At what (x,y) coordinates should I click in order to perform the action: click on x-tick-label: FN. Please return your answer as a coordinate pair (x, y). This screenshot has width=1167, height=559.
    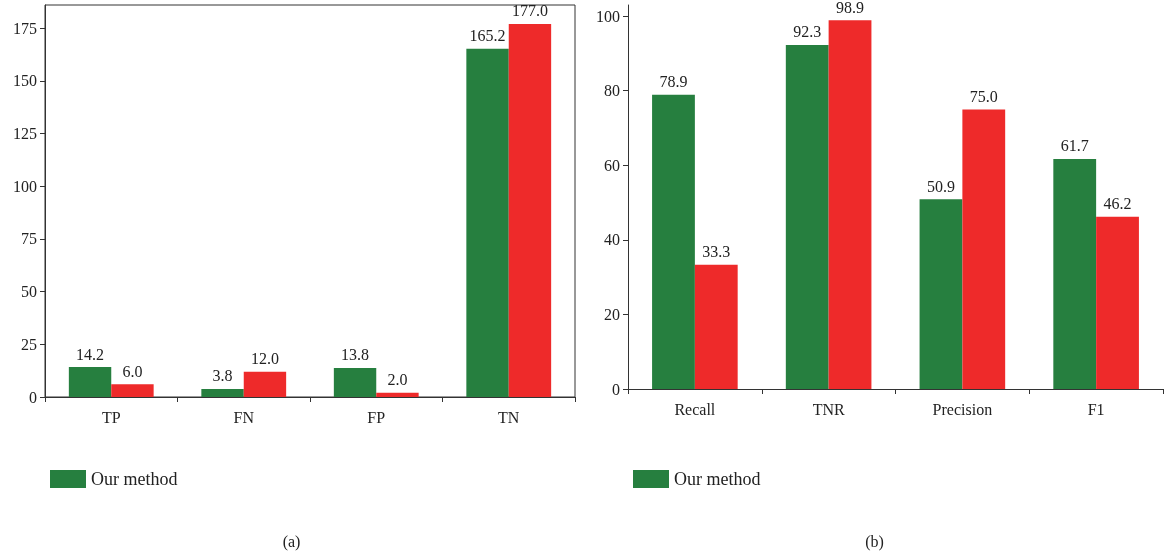
    Looking at the image, I should click on (244, 417).